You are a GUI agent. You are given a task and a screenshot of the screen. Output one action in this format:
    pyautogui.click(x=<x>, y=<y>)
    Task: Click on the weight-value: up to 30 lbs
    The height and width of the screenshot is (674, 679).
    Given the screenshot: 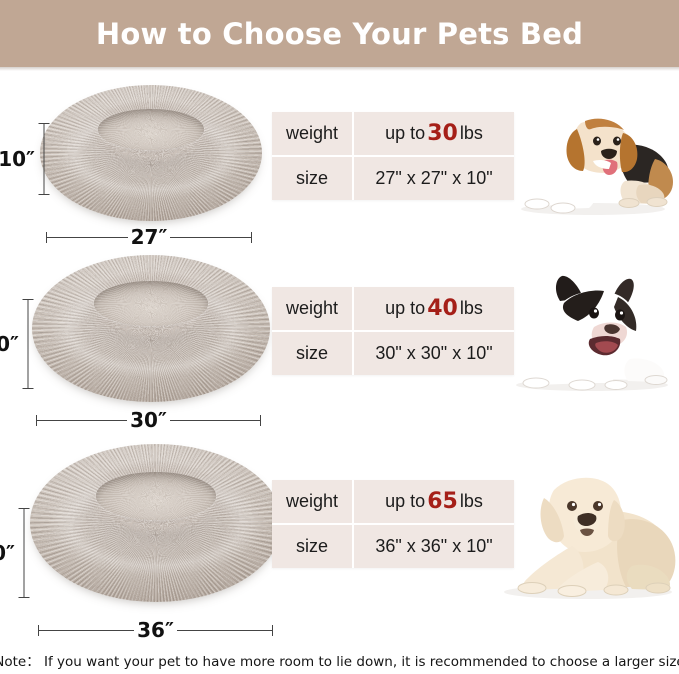 What is the action you would take?
    pyautogui.click(x=434, y=133)
    